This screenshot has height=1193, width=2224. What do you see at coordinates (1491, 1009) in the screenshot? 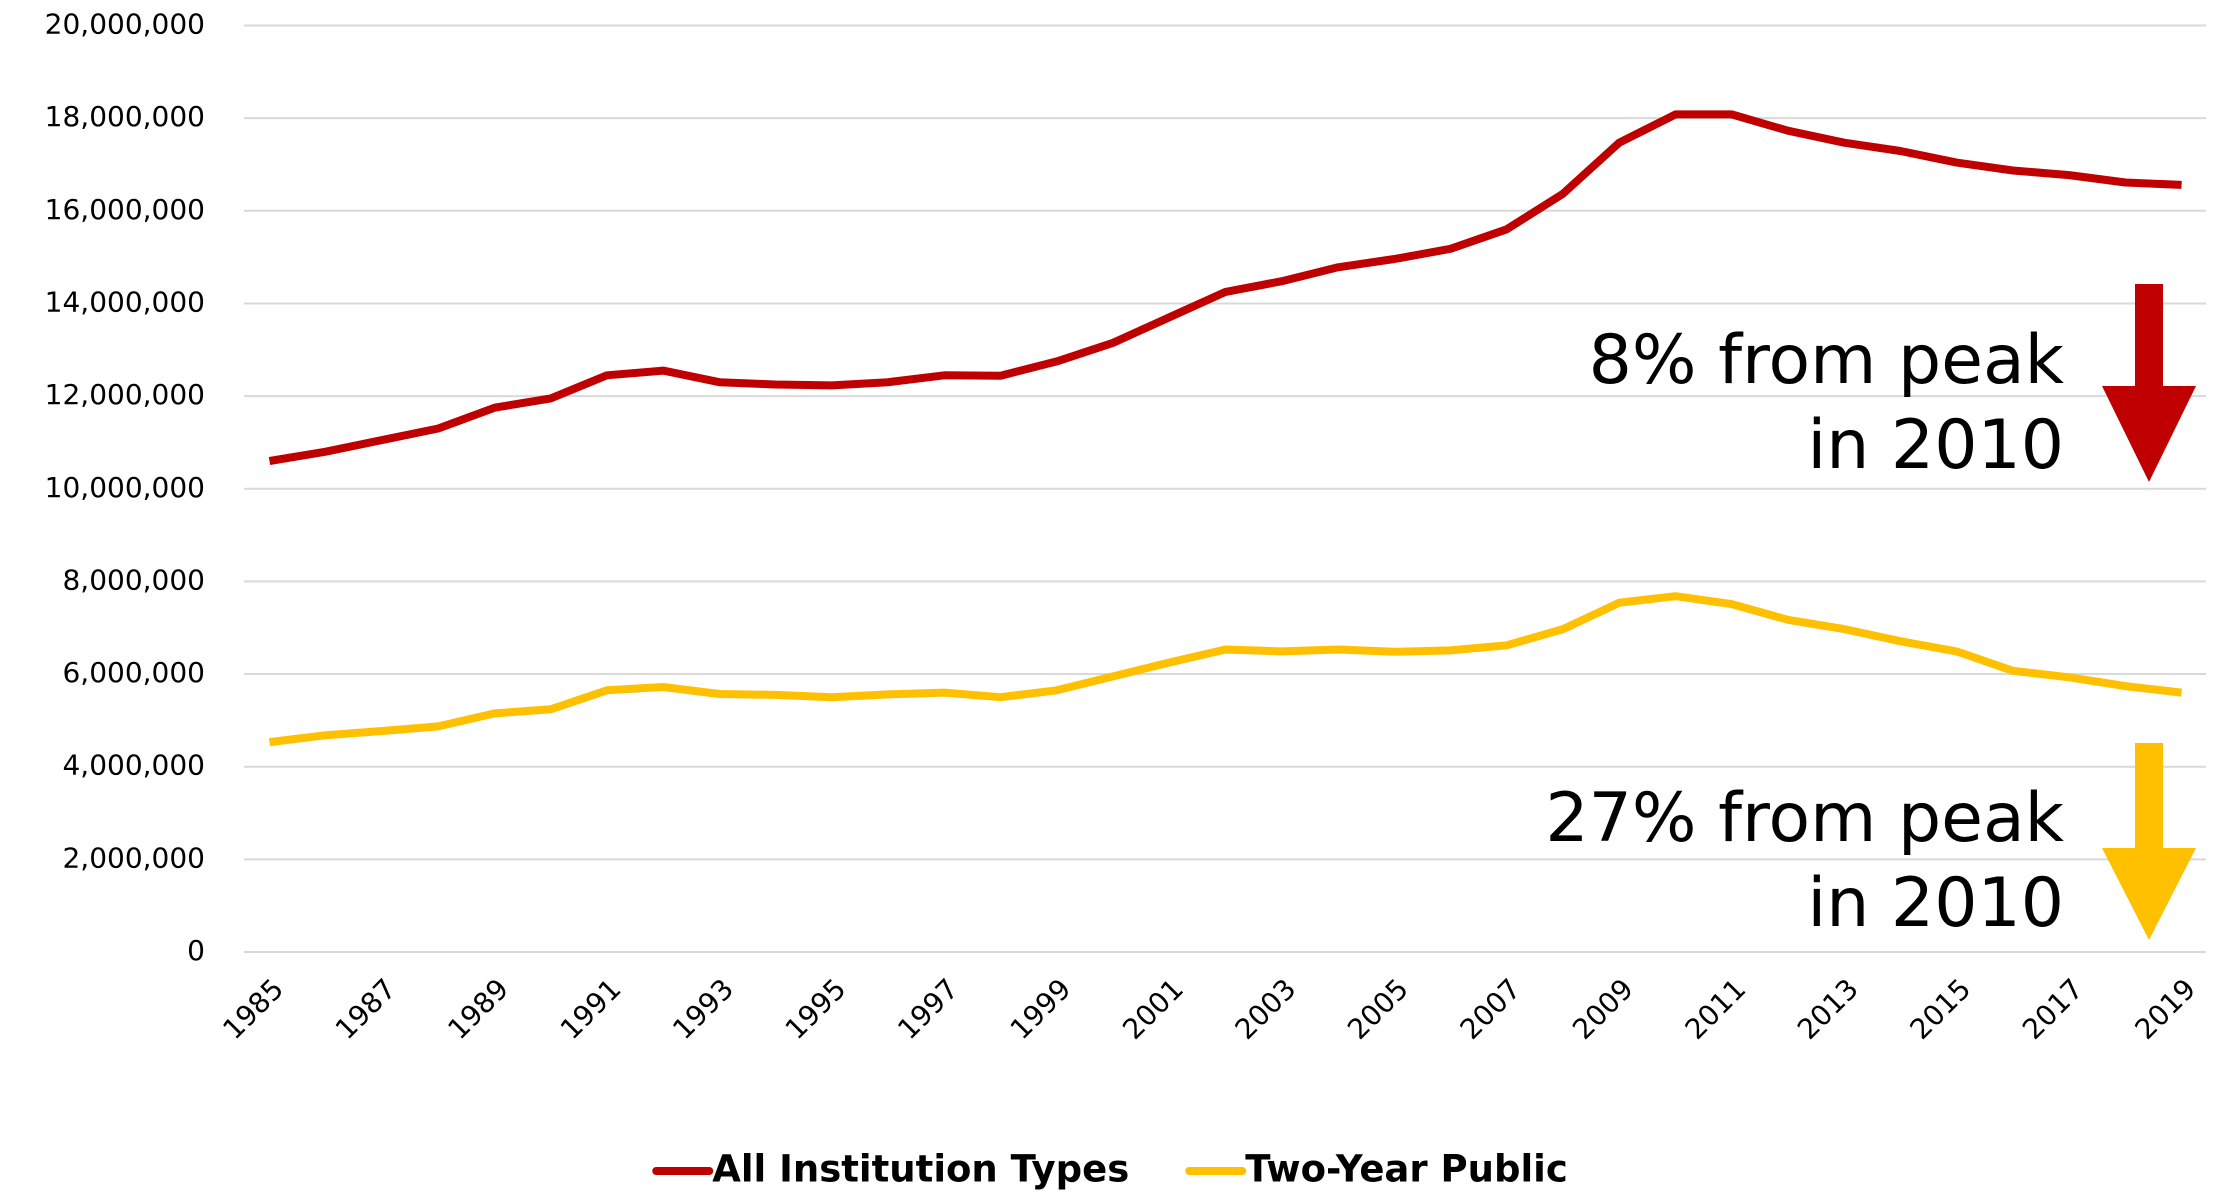
I see `x-tick-label: 2007` at bounding box center [1491, 1009].